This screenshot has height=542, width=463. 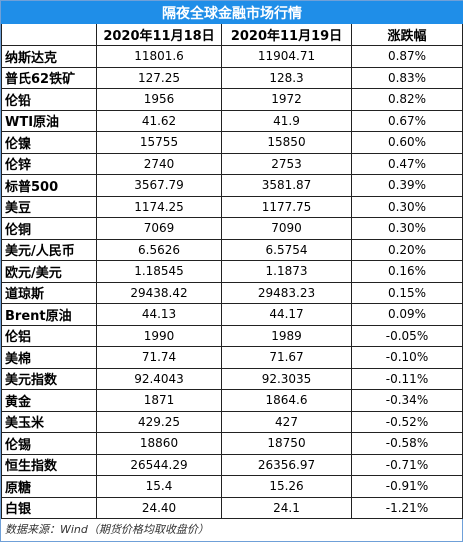 I want to click on value-cell: 2753, so click(x=286, y=163).